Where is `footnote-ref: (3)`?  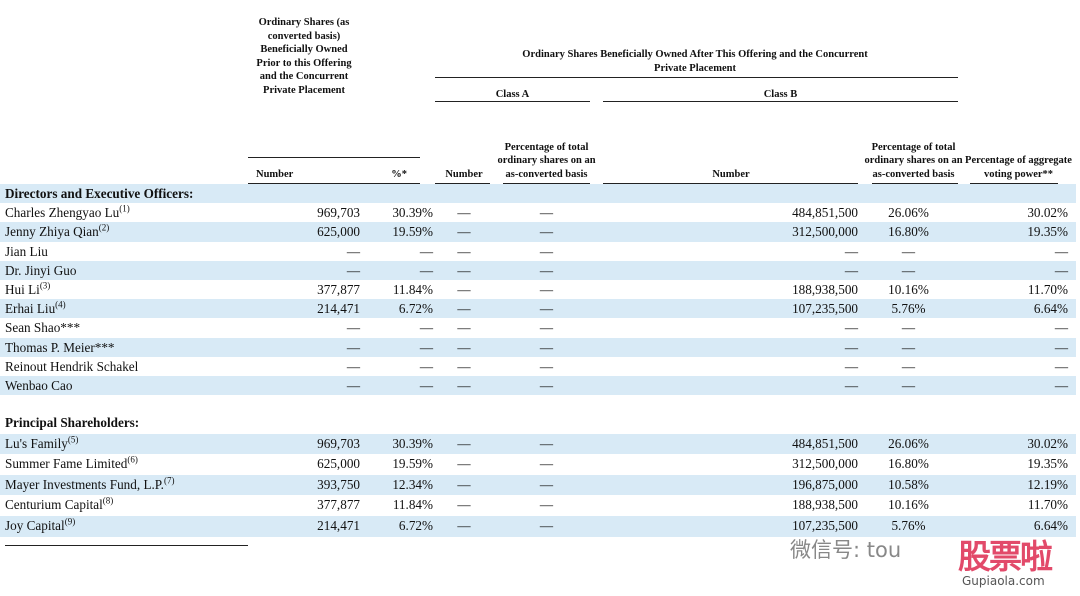 footnote-ref: (3) is located at coordinates (45, 285).